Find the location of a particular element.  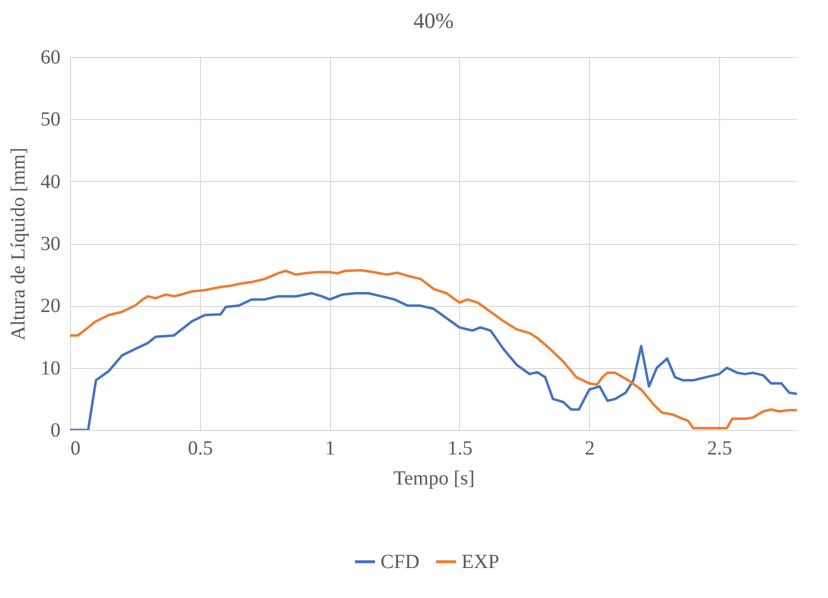

x-axis-title: Tempo [s] is located at coordinates (434, 479).